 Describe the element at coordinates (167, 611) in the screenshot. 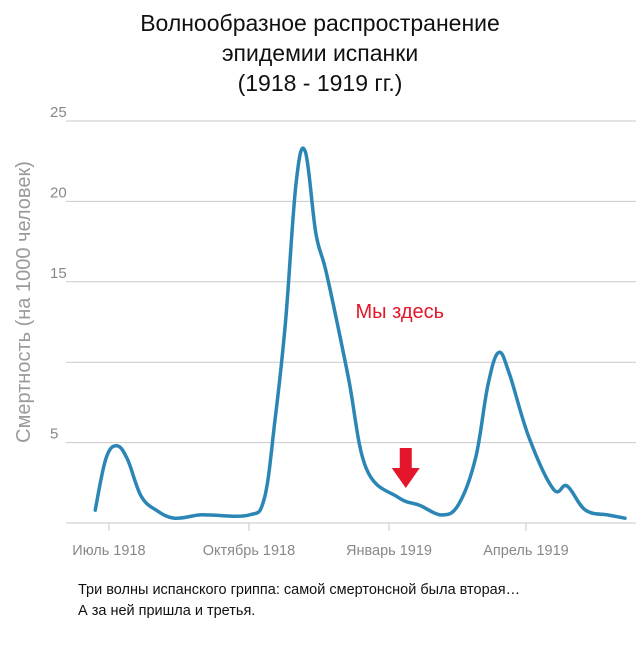

I see `caption-line-2: А за ней пришла и третья.` at that location.